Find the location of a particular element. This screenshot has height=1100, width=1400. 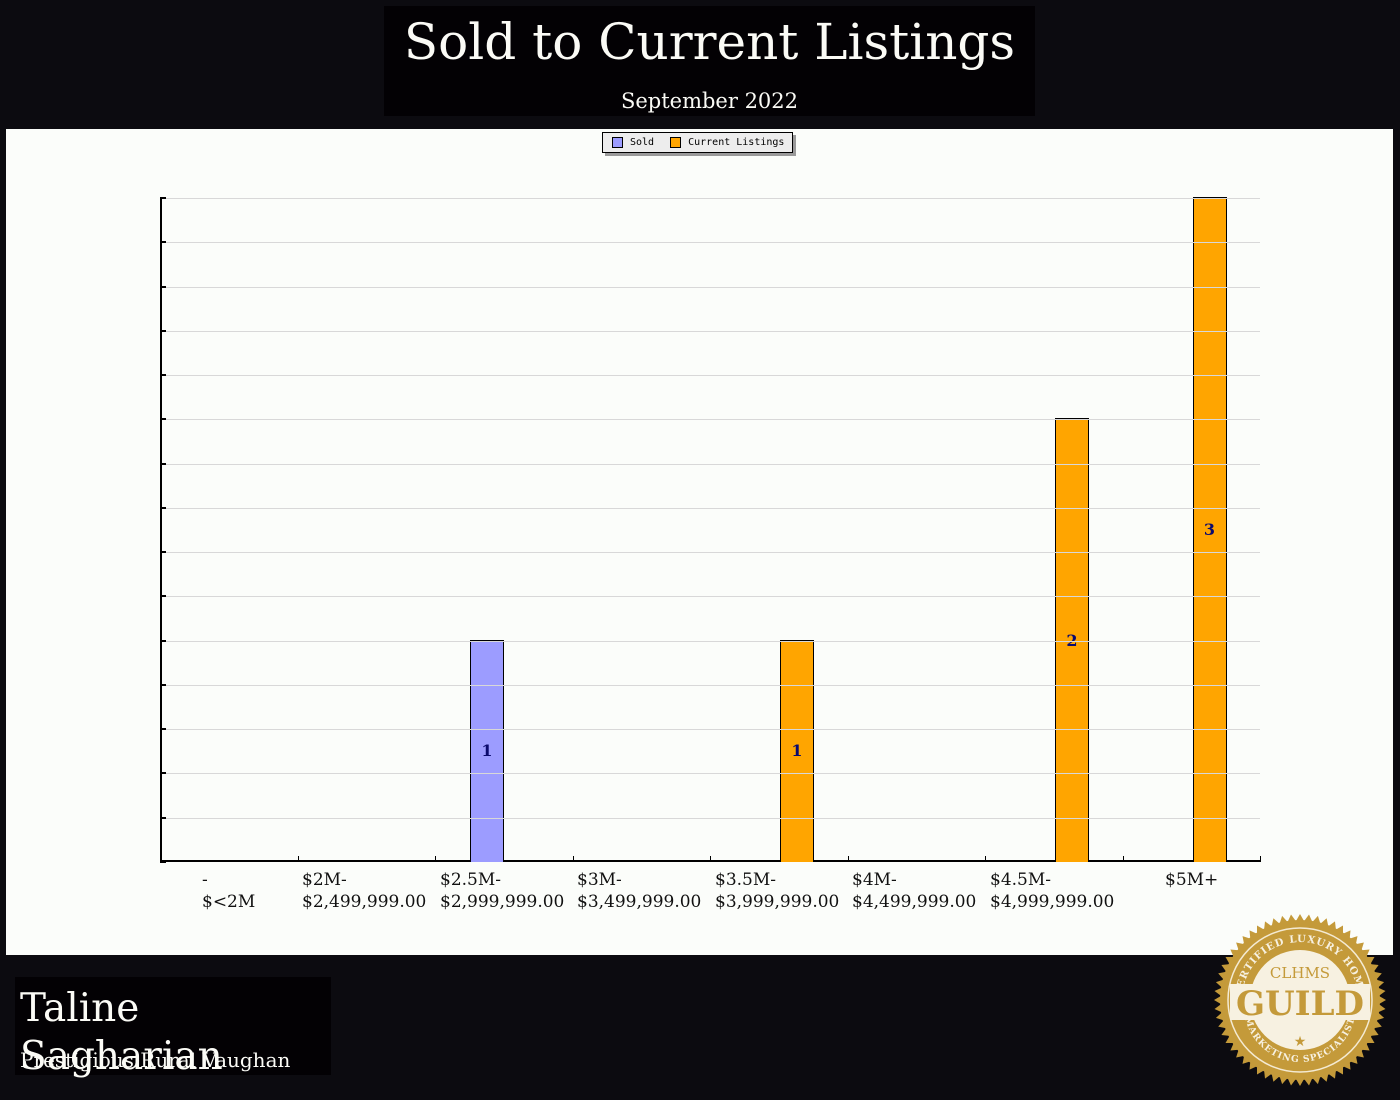

x-label-line2: $4,999,999.00 is located at coordinates (1052, 902).